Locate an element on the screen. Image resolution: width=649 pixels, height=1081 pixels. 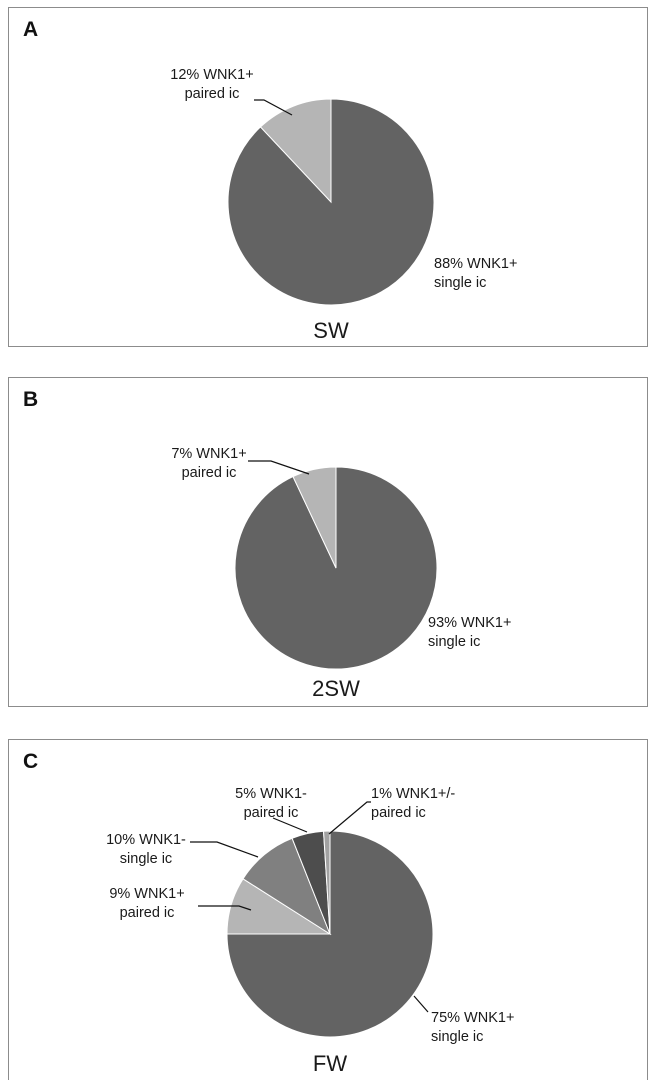
slice-label: 7% WNK1+ paired ic is located at coordinates (208, 463).